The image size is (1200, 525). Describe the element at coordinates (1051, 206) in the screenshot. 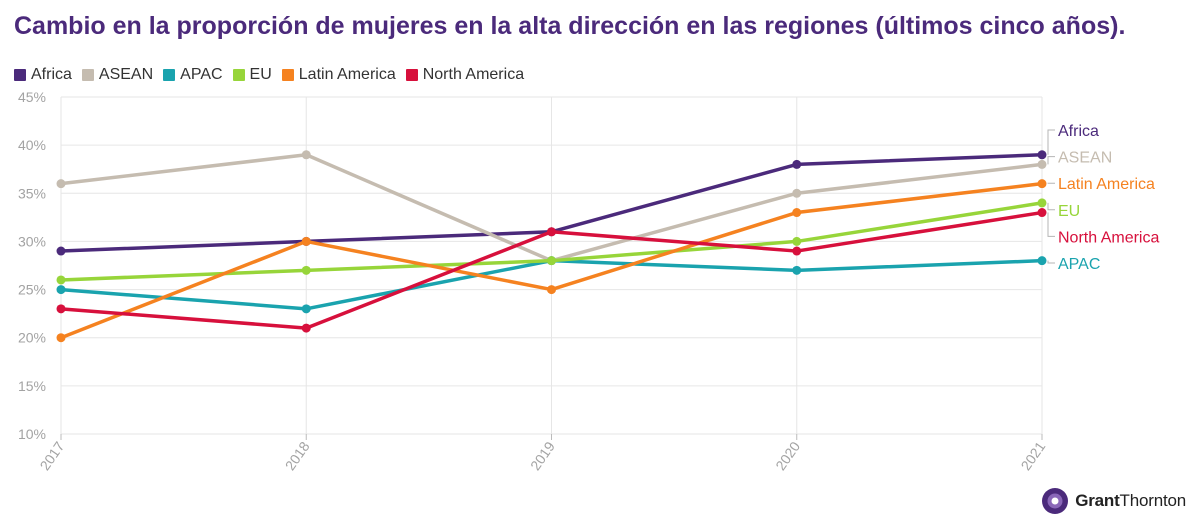

I see `leader-line-eu` at that location.